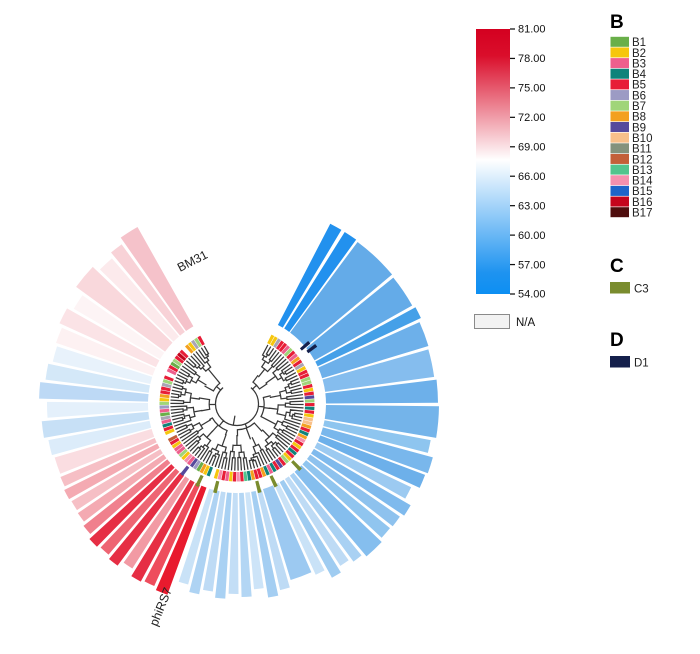  I want to click on svg-text: B13, so click(642, 171).